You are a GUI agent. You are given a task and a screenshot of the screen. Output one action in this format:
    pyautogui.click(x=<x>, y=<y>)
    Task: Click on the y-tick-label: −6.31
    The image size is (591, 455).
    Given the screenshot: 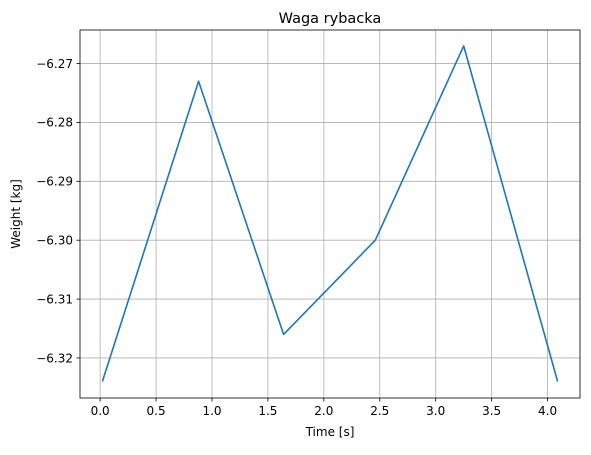 What is the action you would take?
    pyautogui.click(x=54, y=299)
    